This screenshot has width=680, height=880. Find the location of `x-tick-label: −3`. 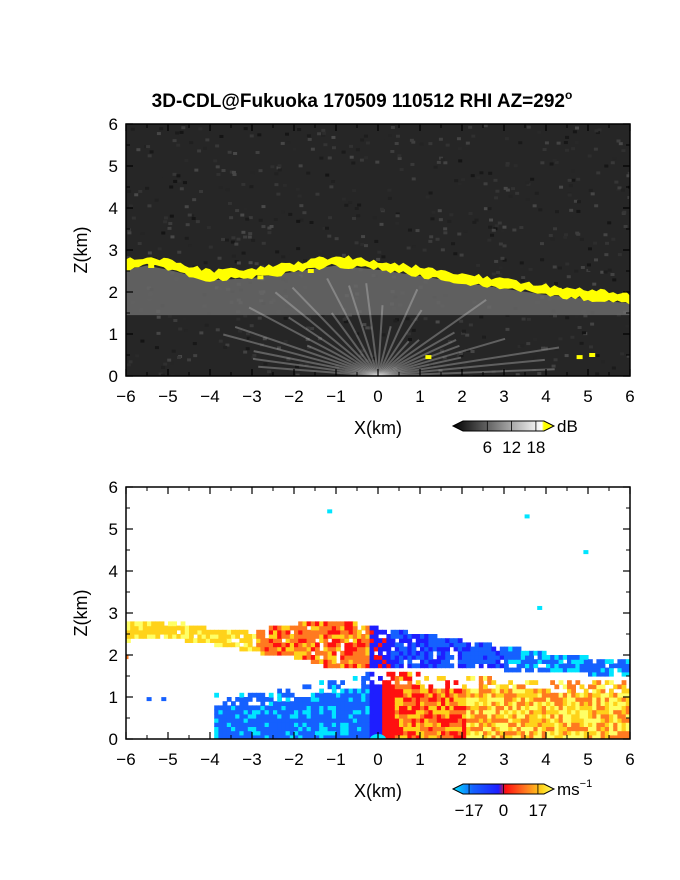

x-tick-label: −3 is located at coordinates (251, 759).